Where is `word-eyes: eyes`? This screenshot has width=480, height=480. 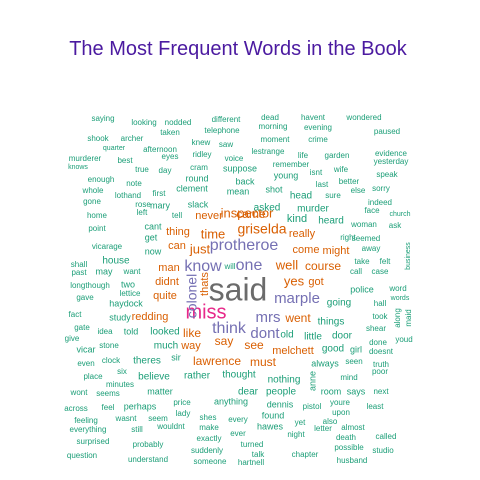
word-eyes: eyes is located at coordinates (170, 156).